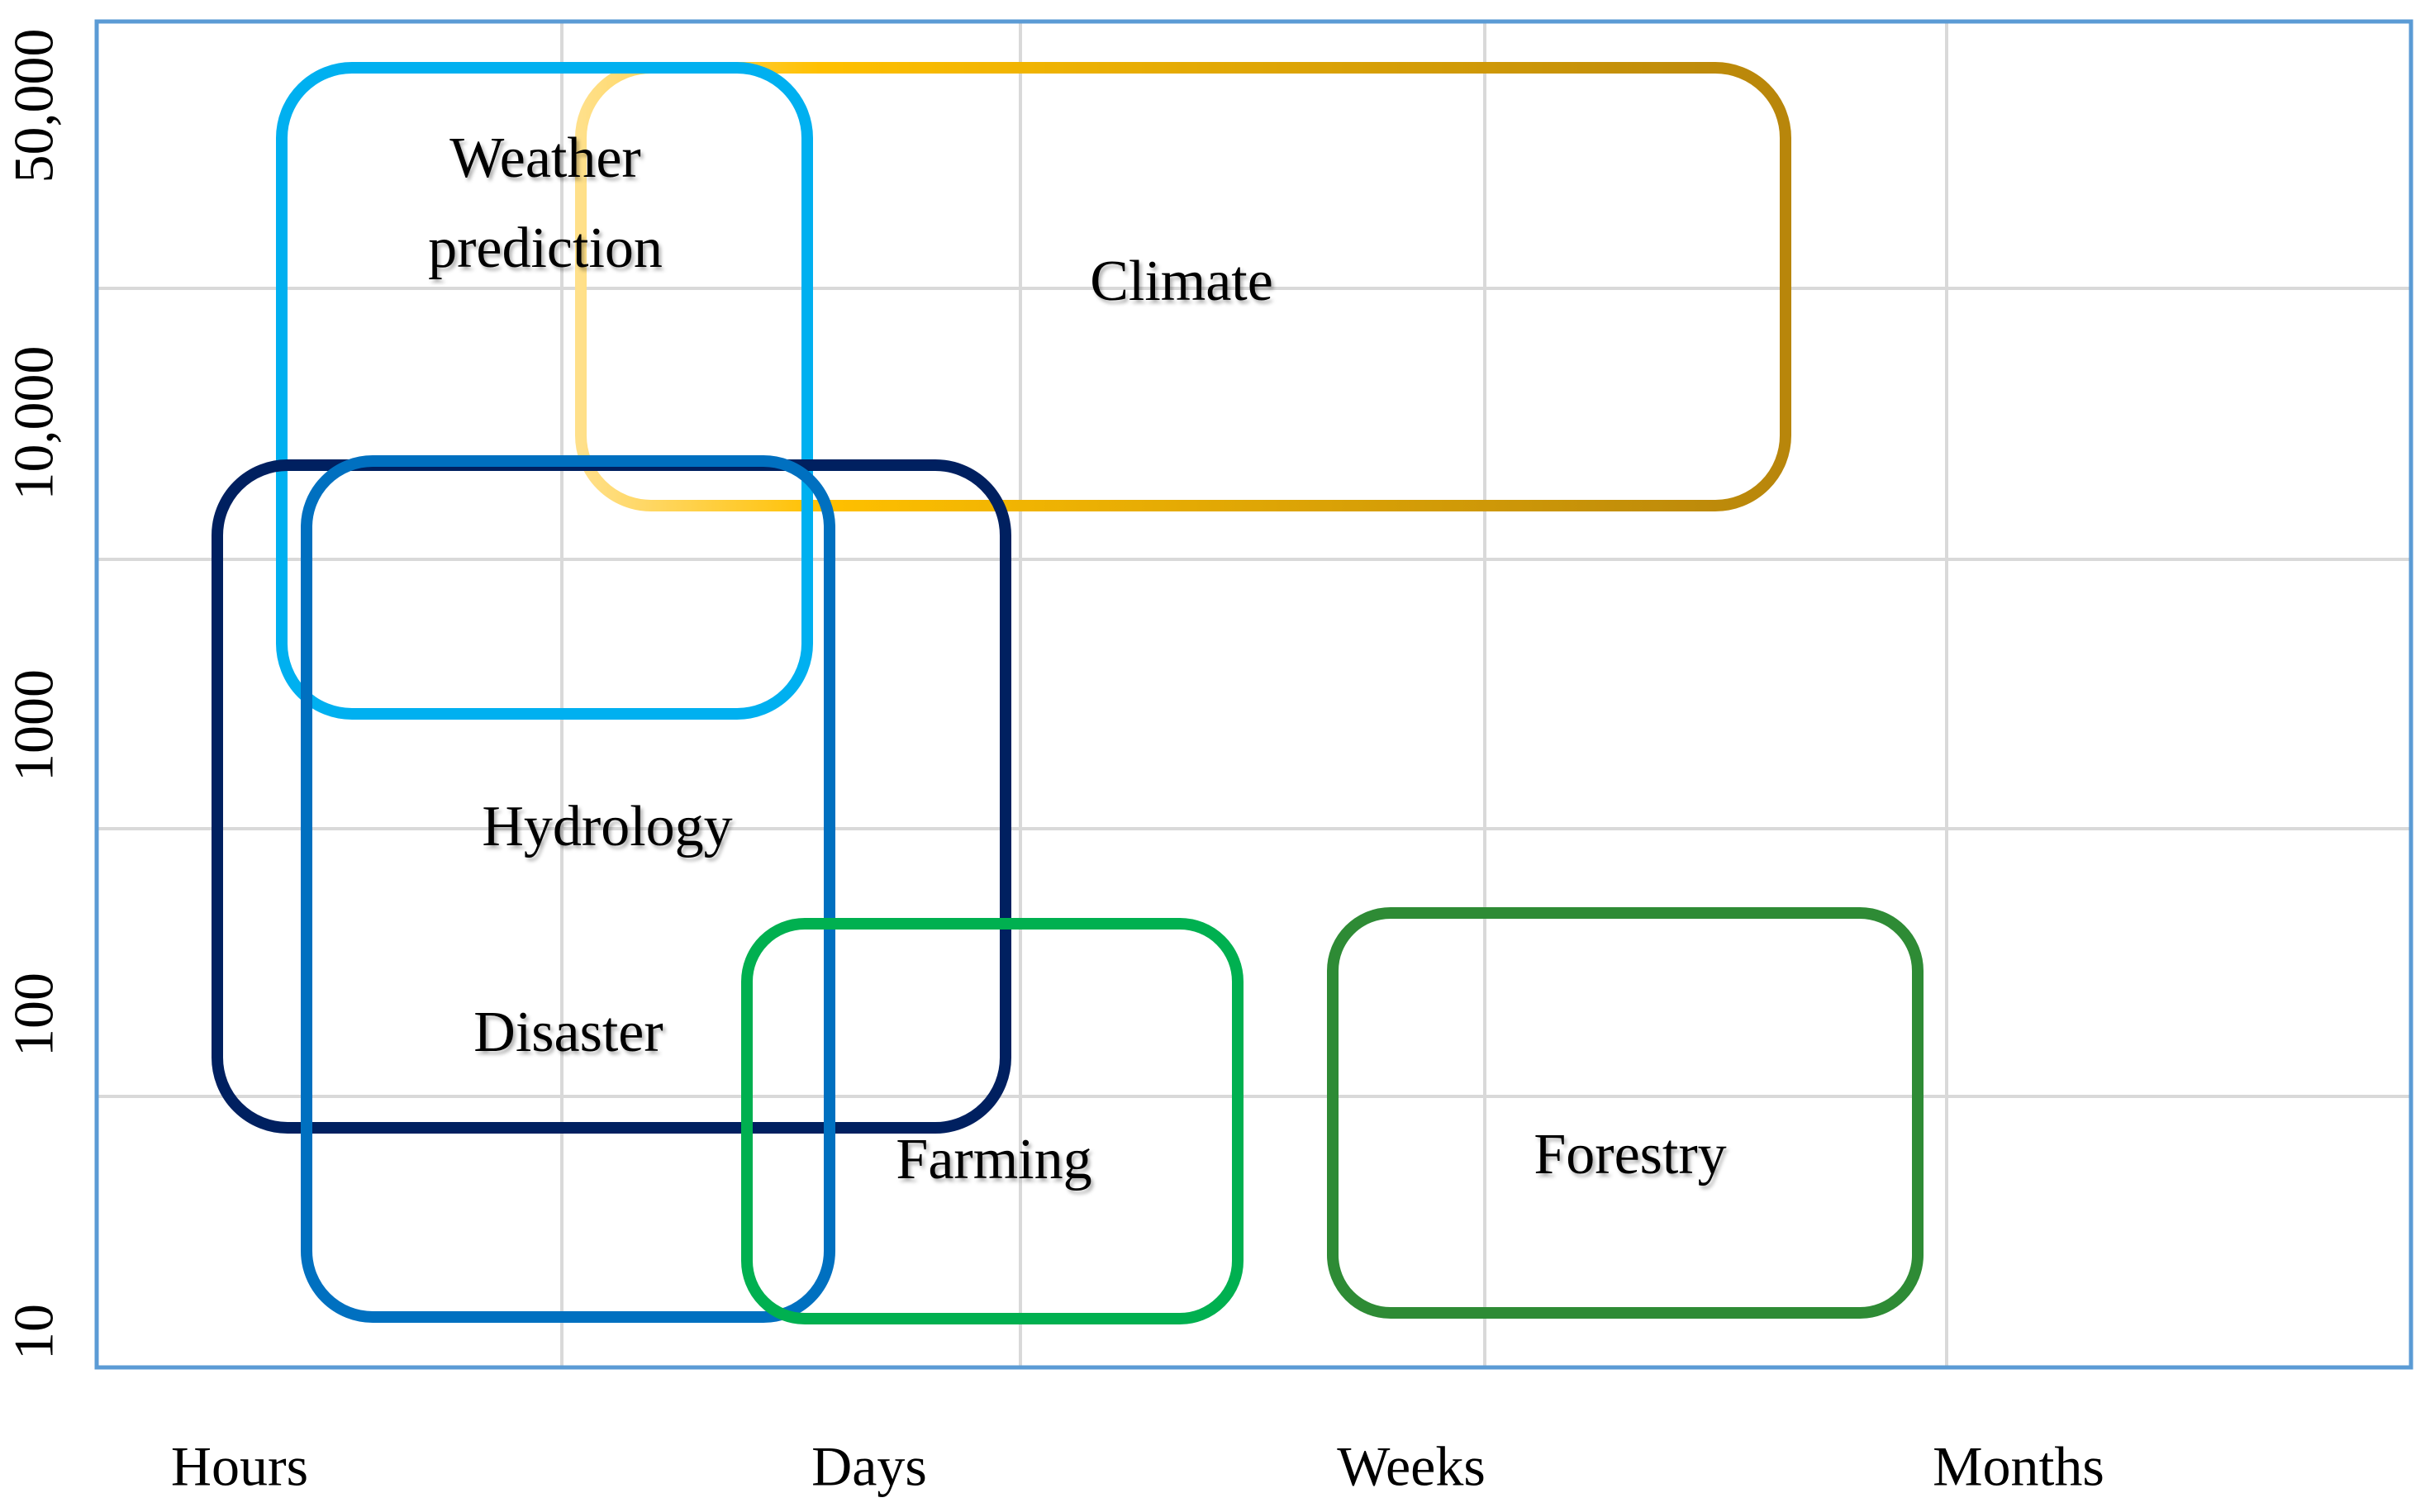  I want to click on x-axis: Hours Days Weeks Months, so click(1137, 1466).